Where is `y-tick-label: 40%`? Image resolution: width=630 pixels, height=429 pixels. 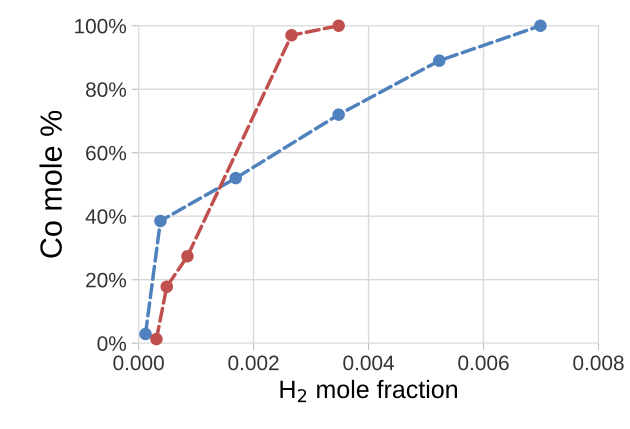
y-tick-label: 40% is located at coordinates (106, 216).